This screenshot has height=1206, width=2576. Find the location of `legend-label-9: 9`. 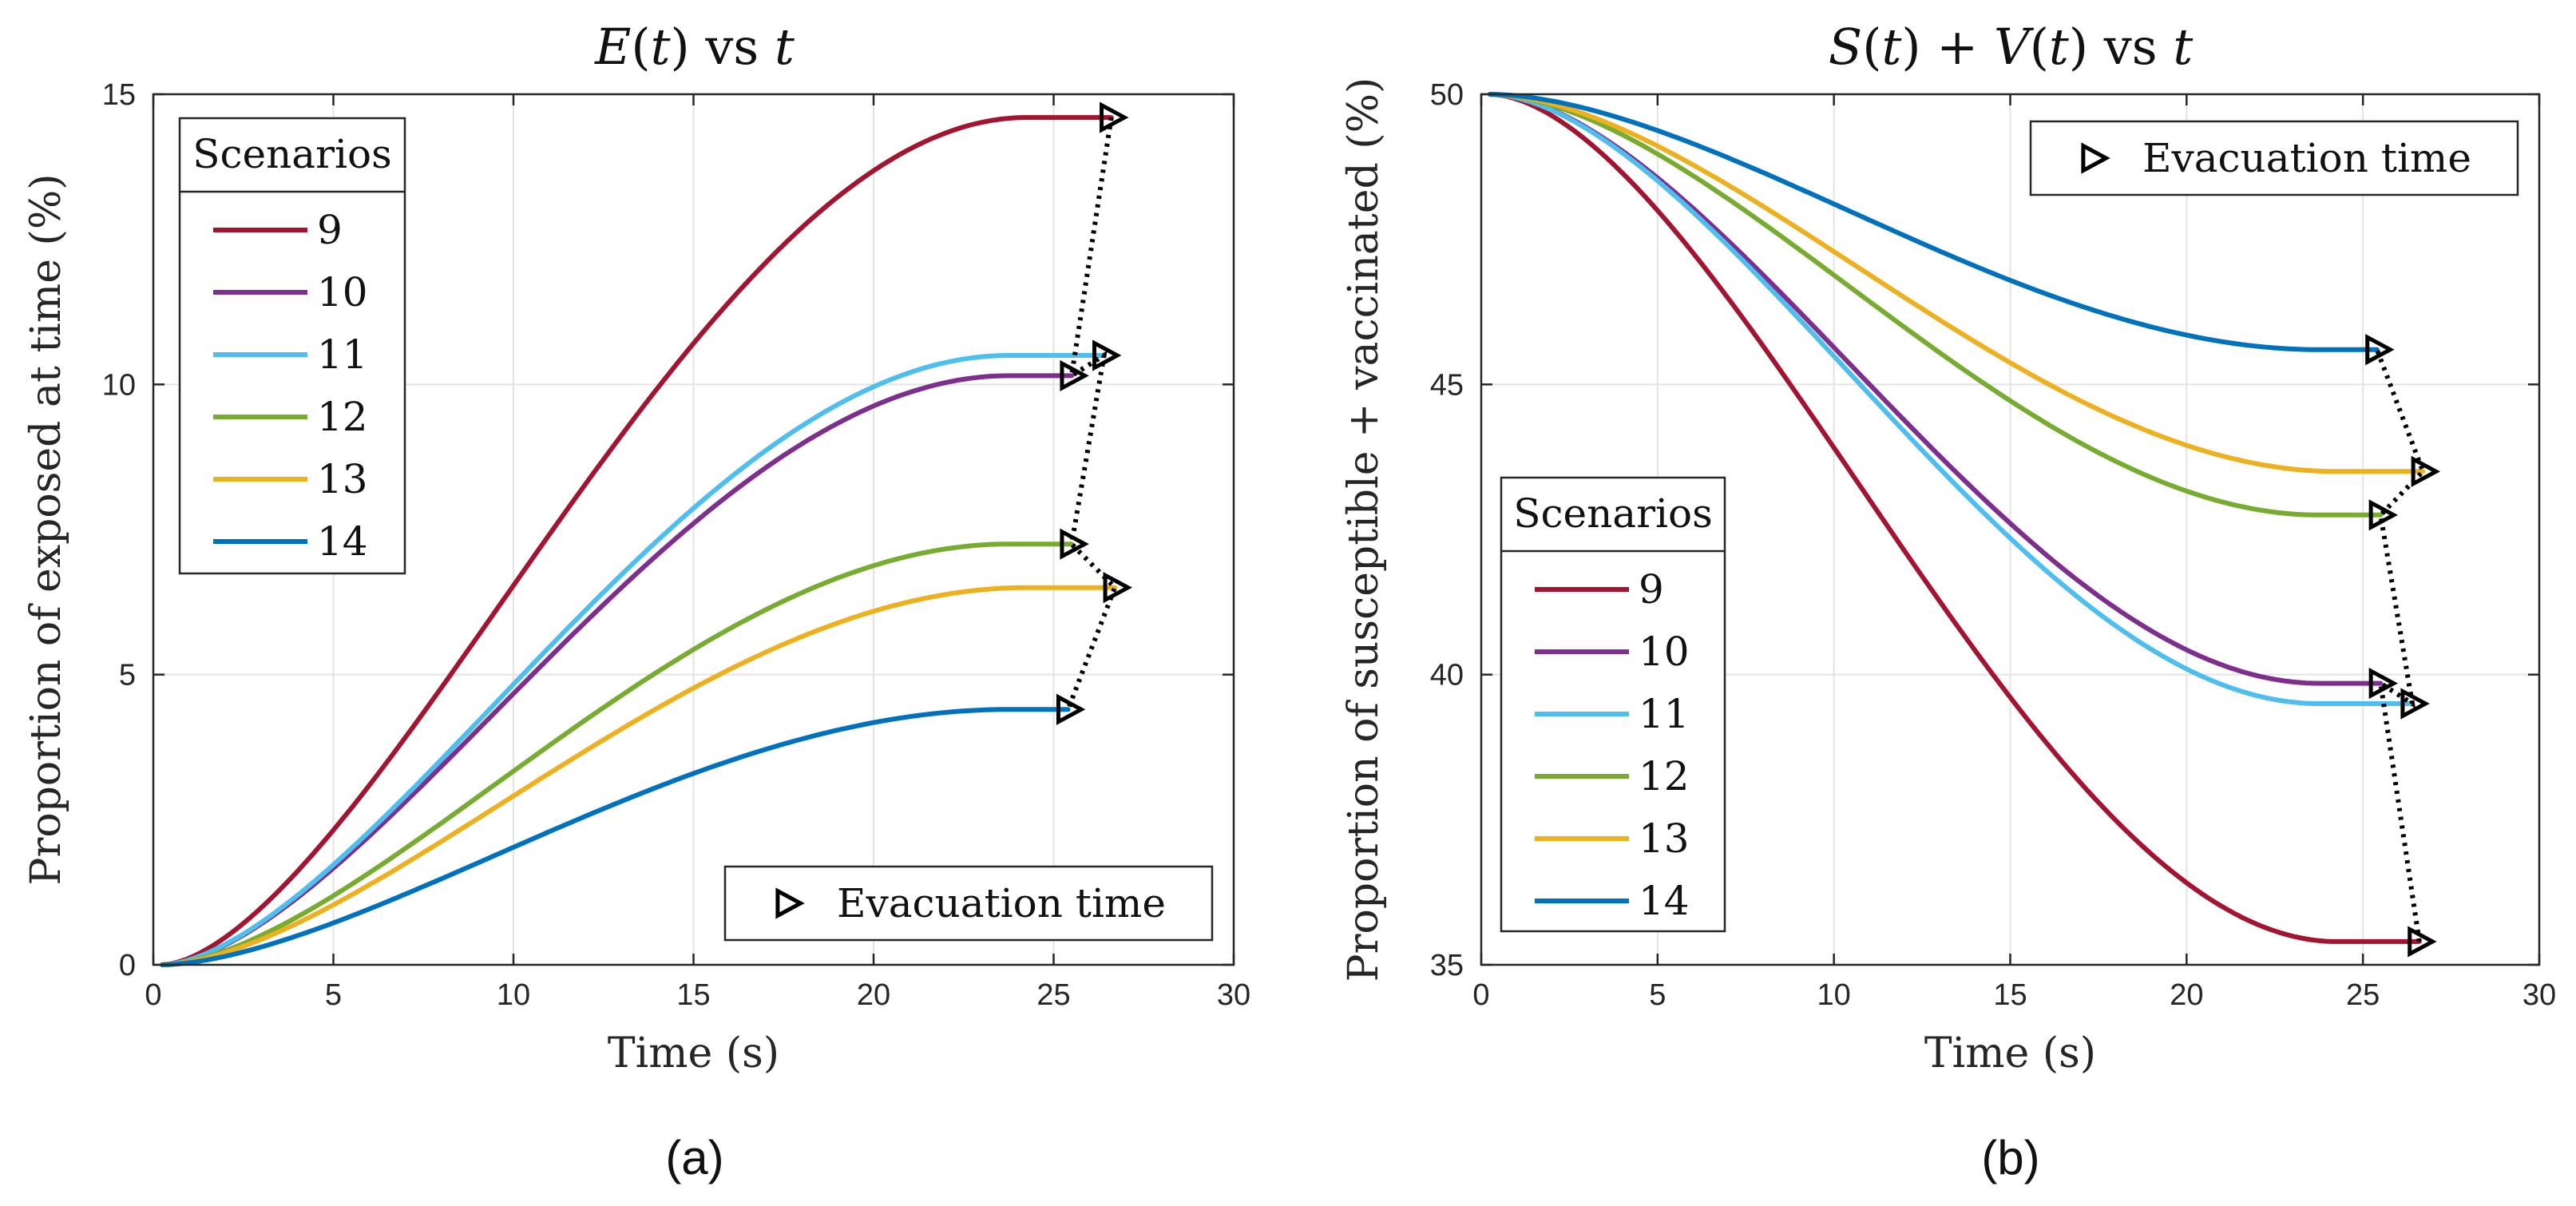

legend-label-9: 9 is located at coordinates (1652, 589).